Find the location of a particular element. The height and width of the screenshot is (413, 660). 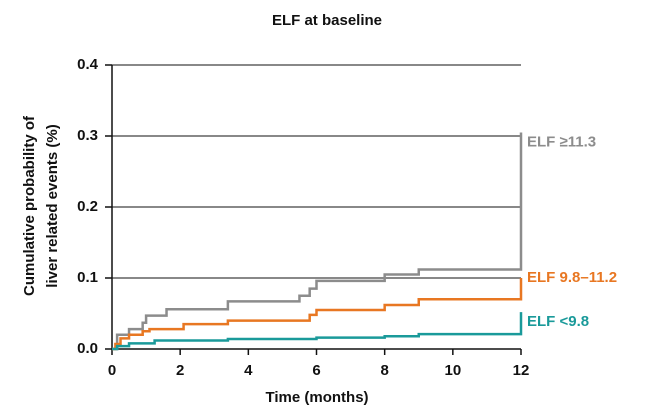

x-tick-label: 6 is located at coordinates (316, 370).